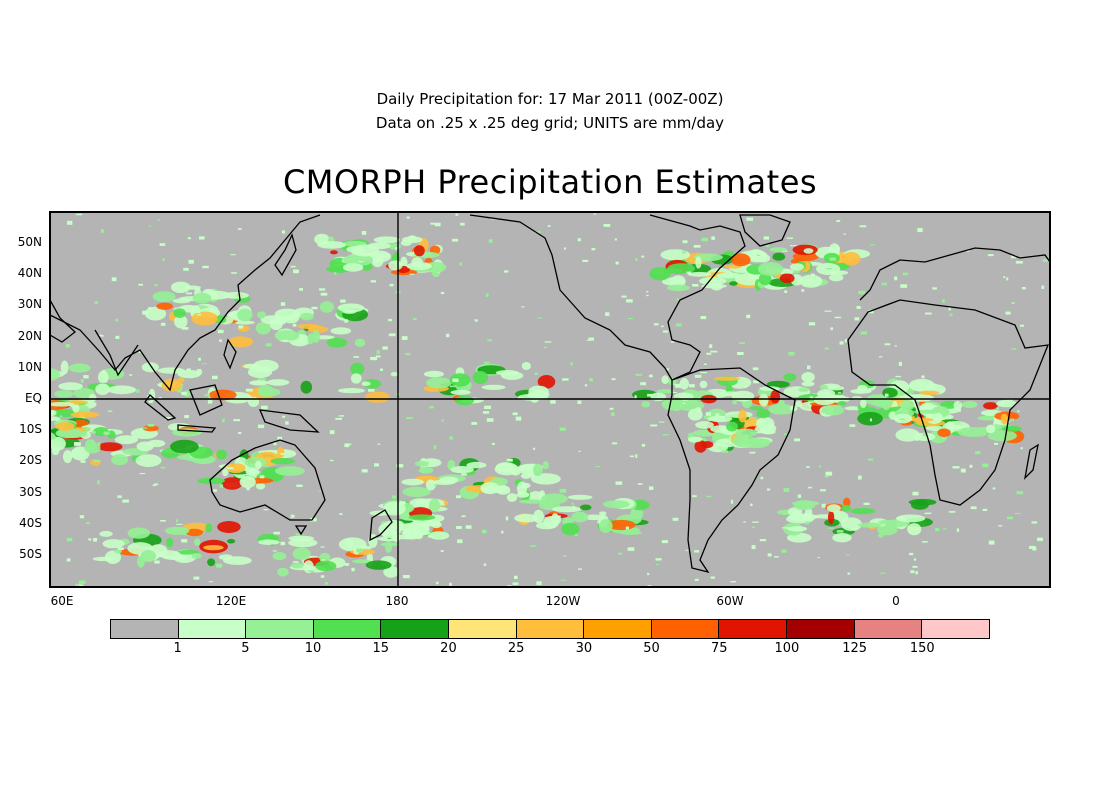  Describe the element at coordinates (381, 525) in the screenshot. I see `new-zealand-coast` at that location.